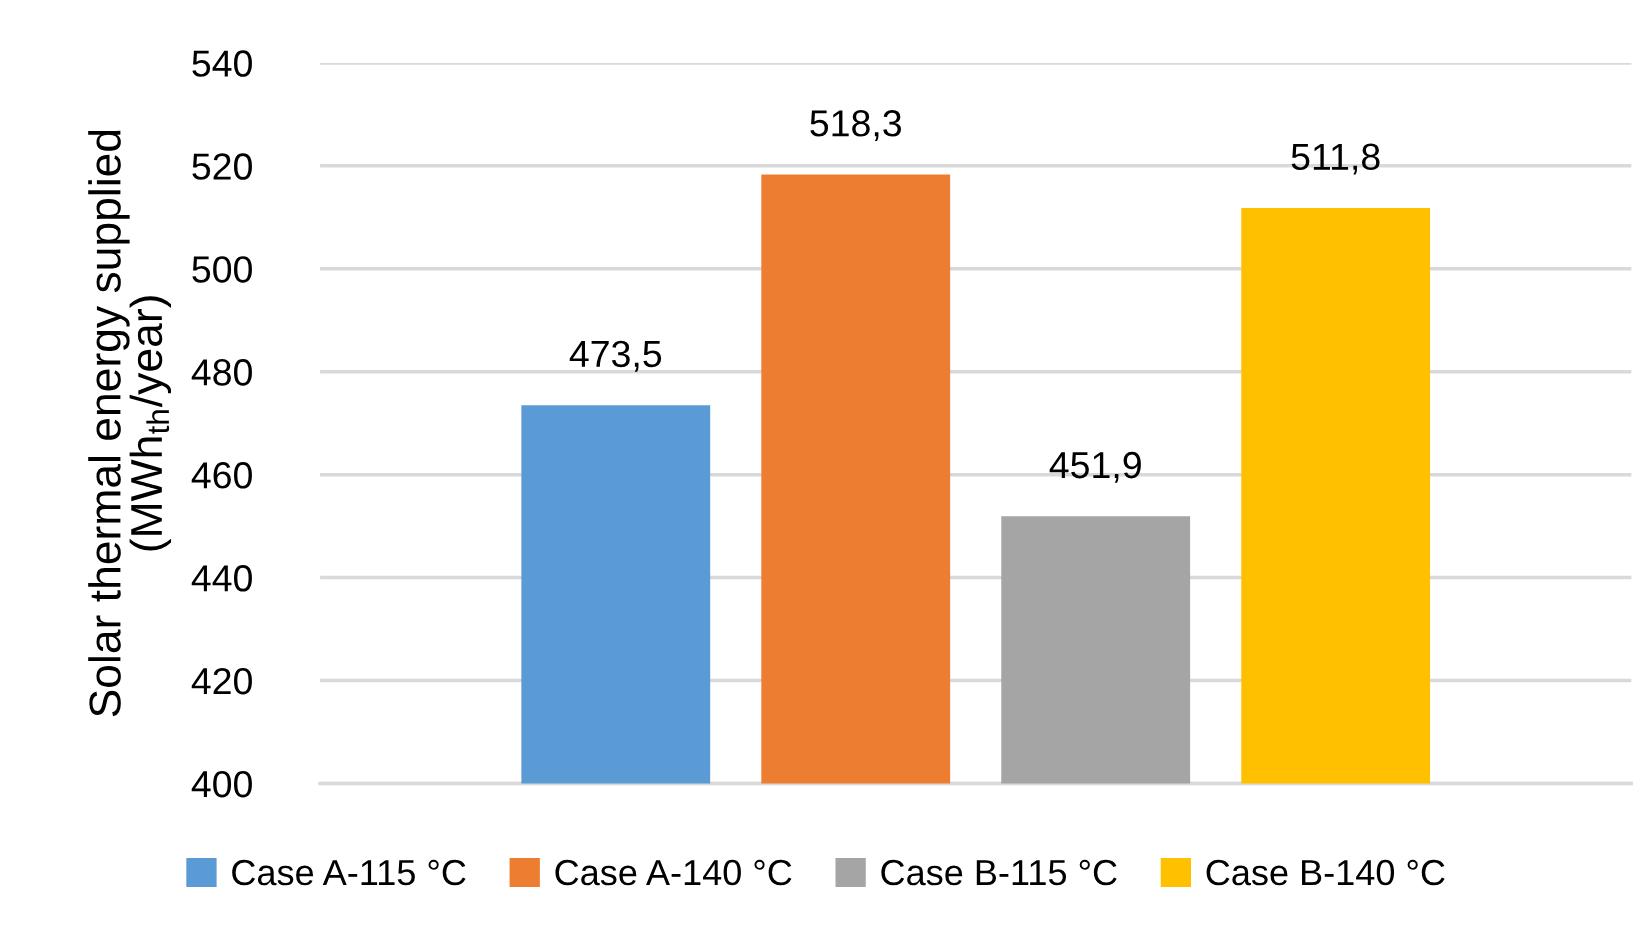 The height and width of the screenshot is (925, 1633). I want to click on legend-label: Case A-115 °C, so click(349, 872).